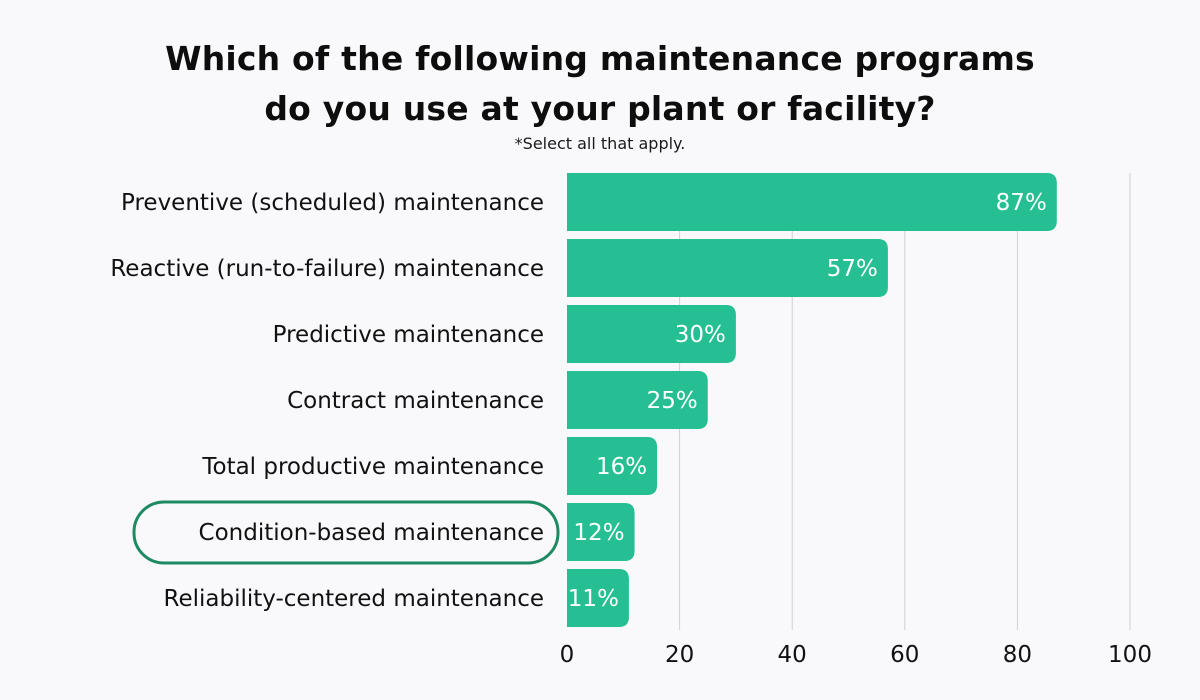  Describe the element at coordinates (327, 269) in the screenshot. I see `category-label: Reactive (run-to-failure) maintenance` at that location.